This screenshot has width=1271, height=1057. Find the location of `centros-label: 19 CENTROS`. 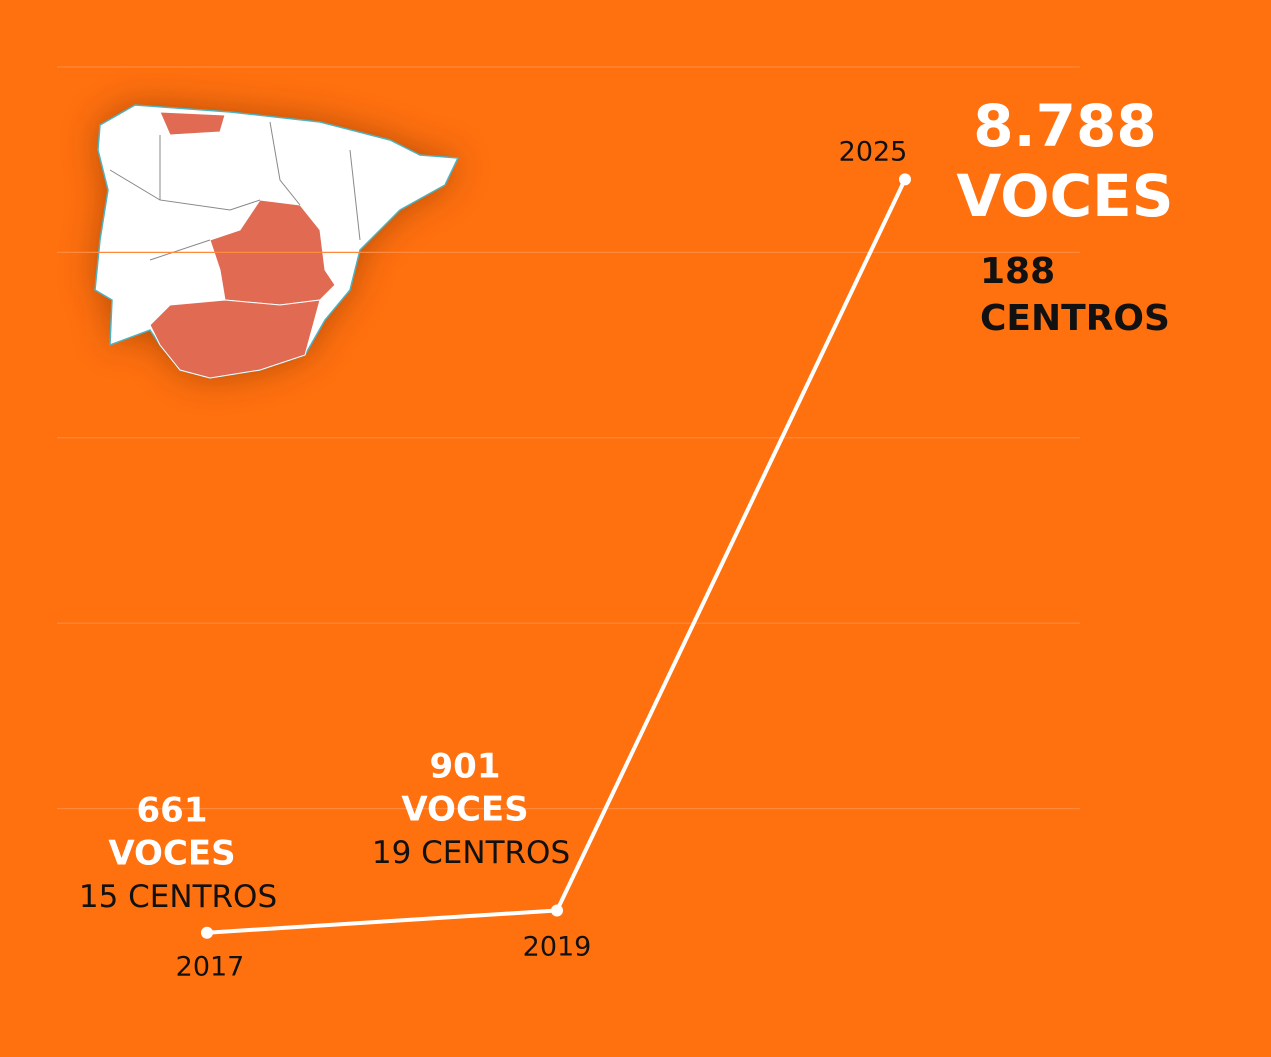

centros-label: 19 CENTROS is located at coordinates (471, 853).